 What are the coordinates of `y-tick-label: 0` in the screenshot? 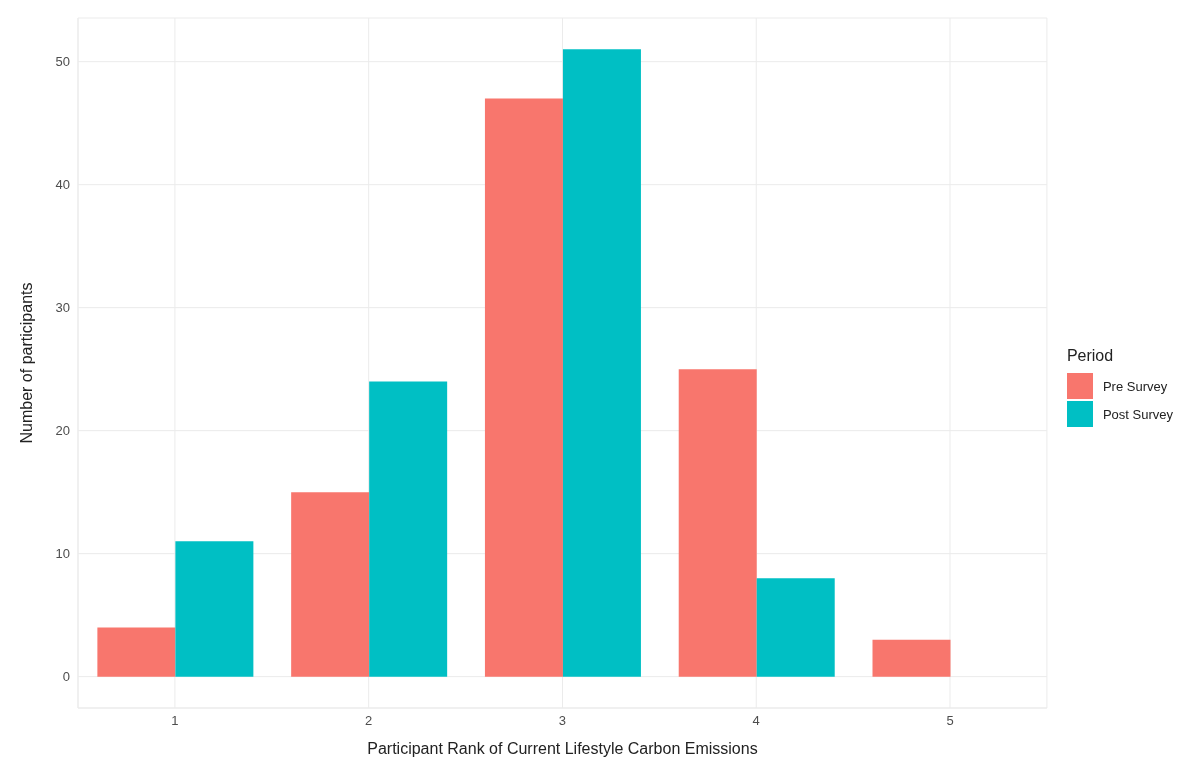 It's located at (66, 677).